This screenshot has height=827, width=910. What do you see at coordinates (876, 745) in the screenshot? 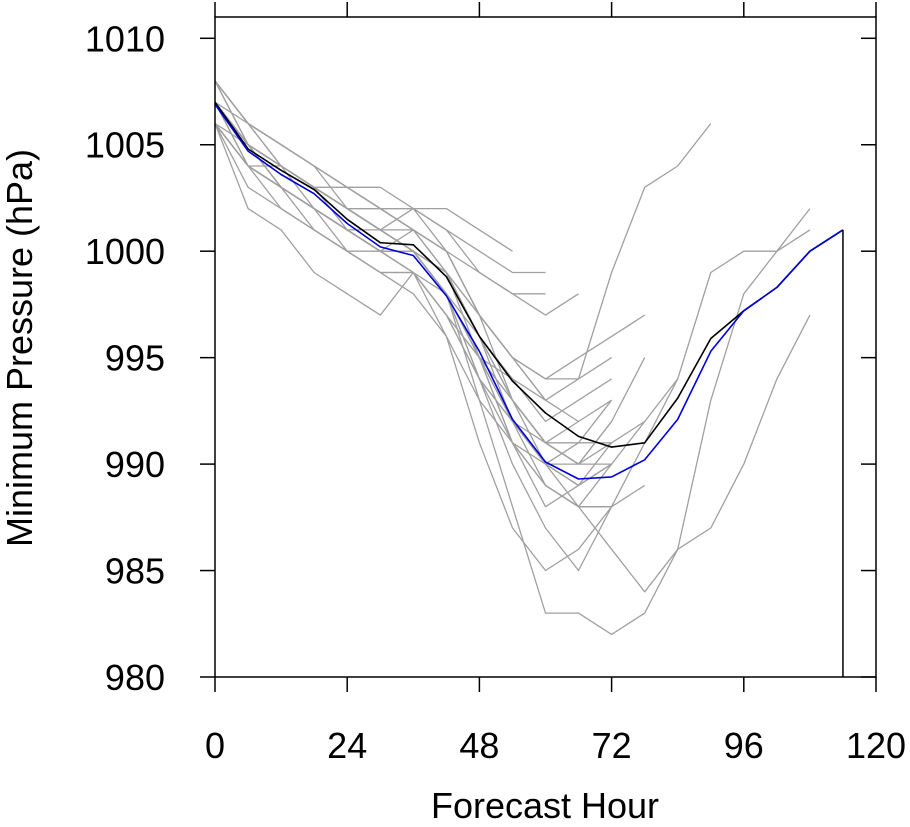
I see `x-tick-label: 120` at bounding box center [876, 745].